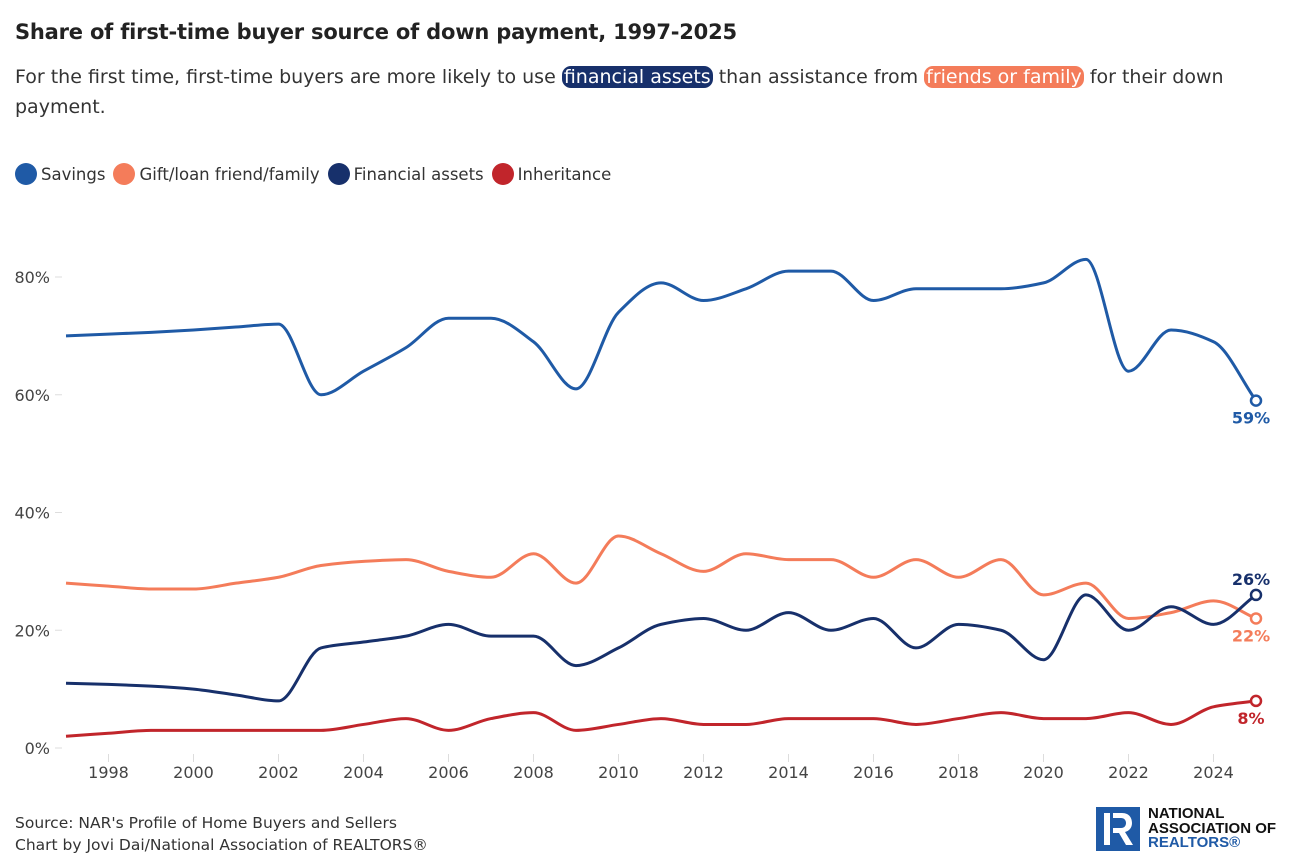  What do you see at coordinates (1118, 829) in the screenshot?
I see `realtor-r-icon` at bounding box center [1118, 829].